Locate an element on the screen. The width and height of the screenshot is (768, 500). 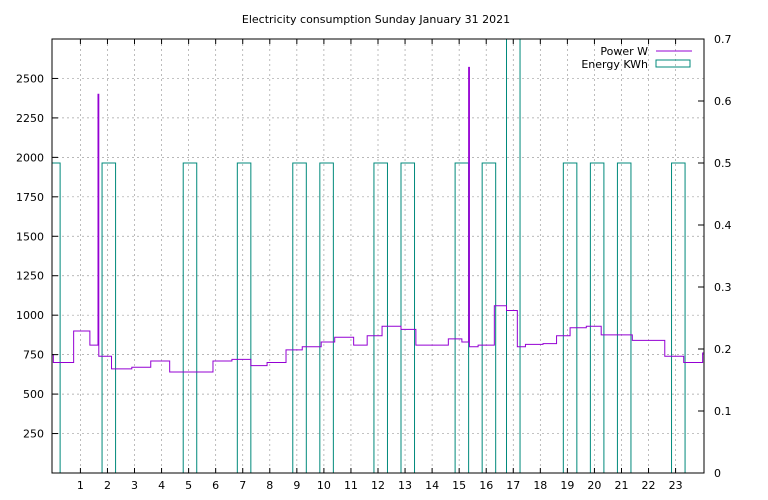
x-tick-label: 7 is located at coordinates (242, 485).